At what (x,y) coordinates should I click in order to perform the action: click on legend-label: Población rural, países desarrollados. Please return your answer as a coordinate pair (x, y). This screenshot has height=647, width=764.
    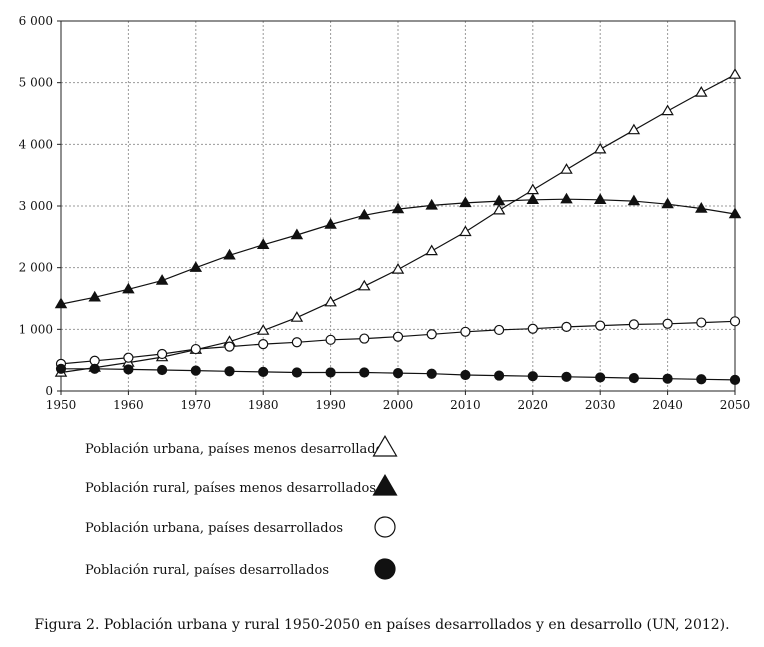
    Looking at the image, I should click on (207, 570).